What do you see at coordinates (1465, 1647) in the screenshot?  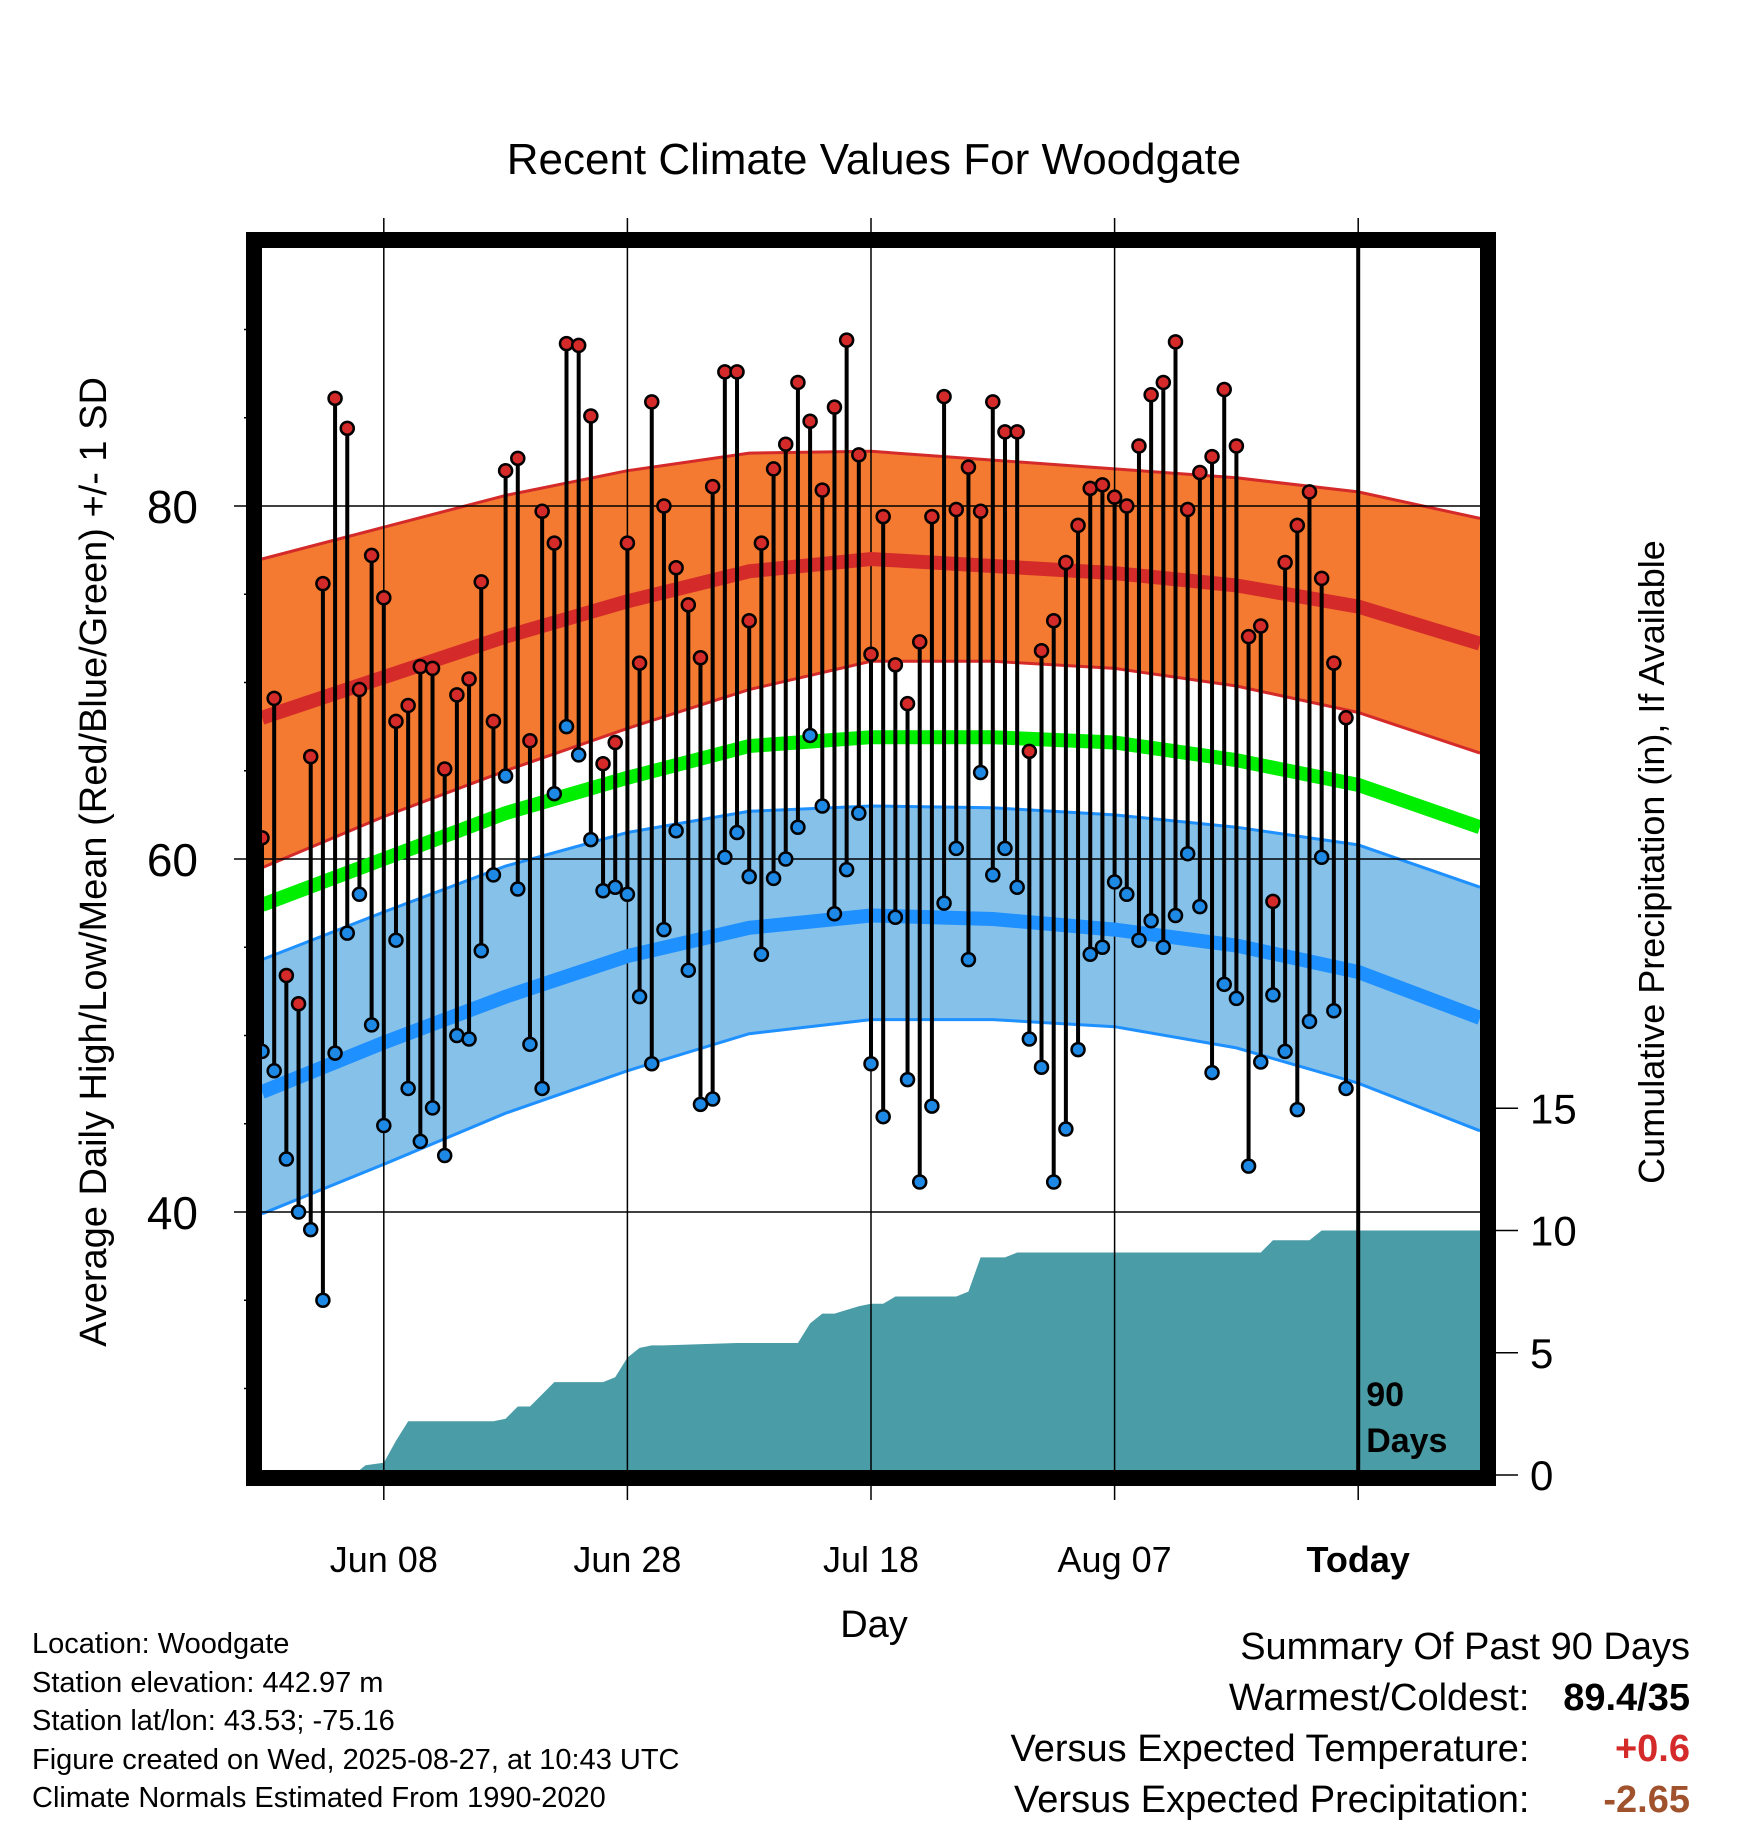 I see `summary-title: Summary Of Past 90 Days` at bounding box center [1465, 1647].